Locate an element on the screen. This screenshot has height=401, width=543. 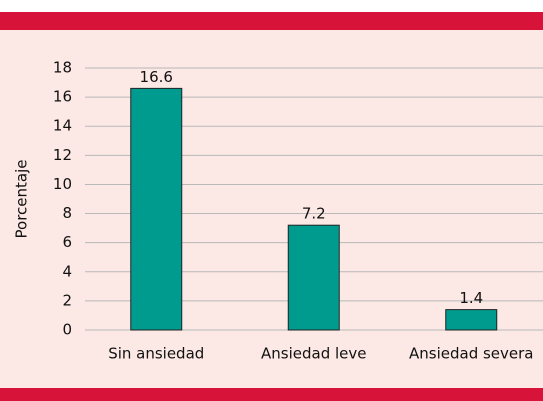
y-tick-label: 18 is located at coordinates (62, 68).